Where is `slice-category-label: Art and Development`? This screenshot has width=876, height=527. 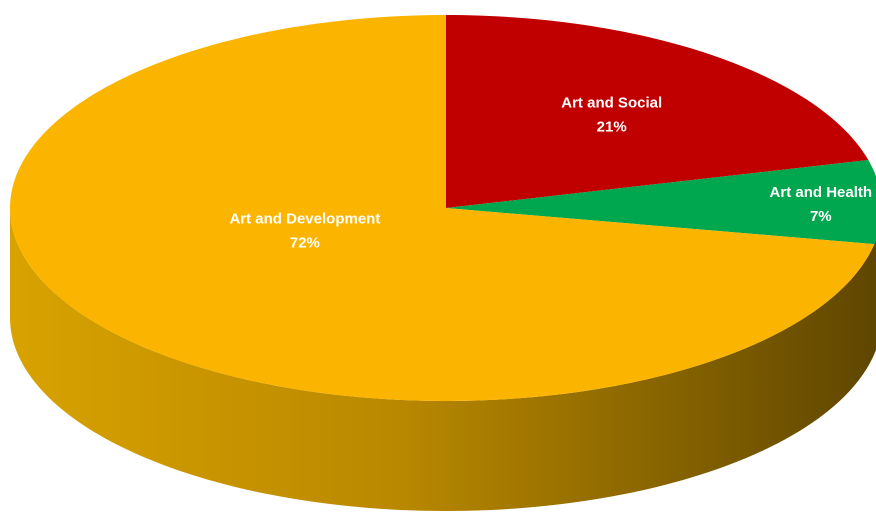 slice-category-label: Art and Development is located at coordinates (304, 219).